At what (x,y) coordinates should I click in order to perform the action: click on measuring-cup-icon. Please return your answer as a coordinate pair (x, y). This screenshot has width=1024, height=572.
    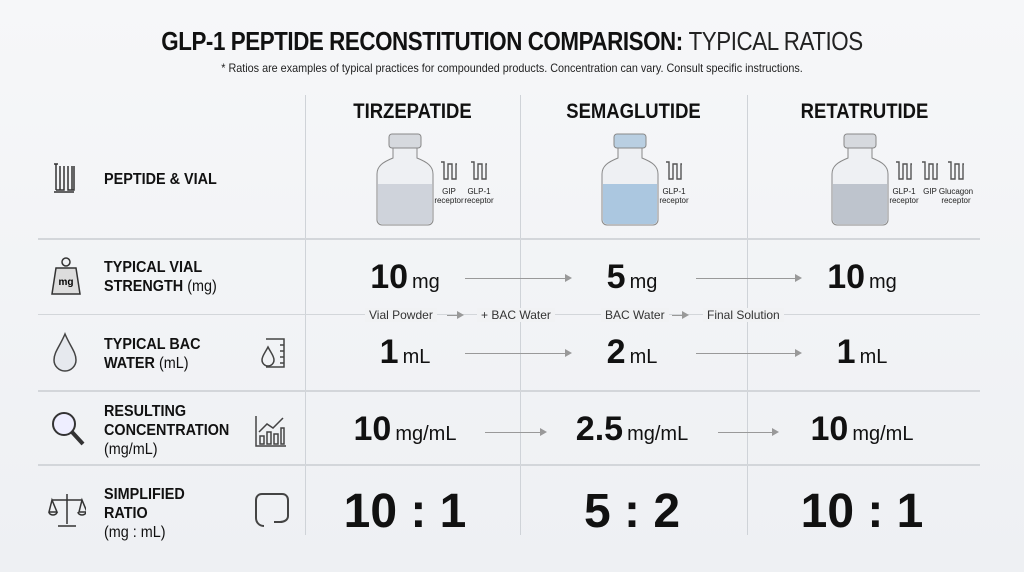
    Looking at the image, I should click on (273, 353).